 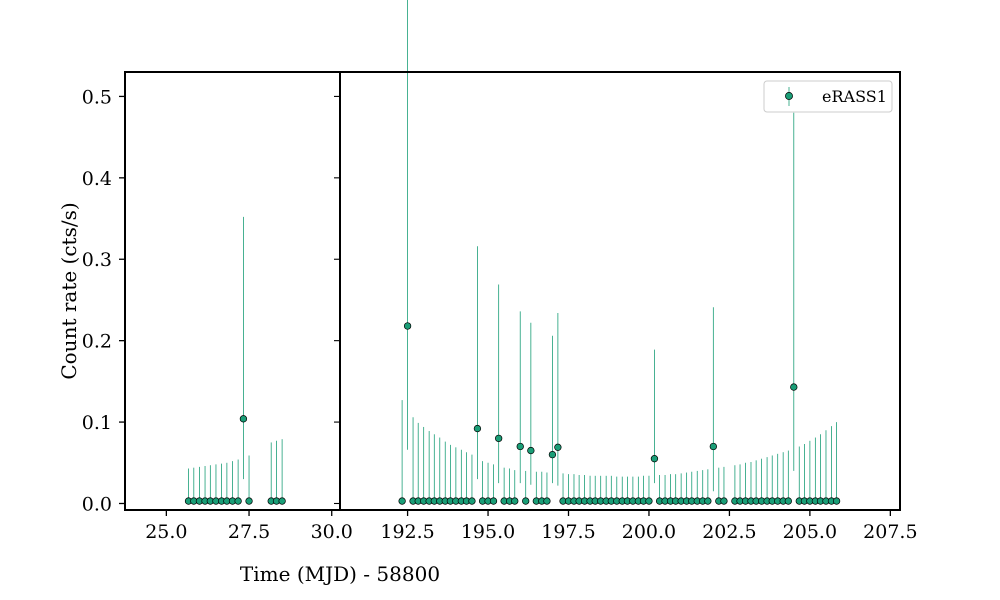 What do you see at coordinates (332, 532) in the screenshot?
I see `x-tick-label: 30.0` at bounding box center [332, 532].